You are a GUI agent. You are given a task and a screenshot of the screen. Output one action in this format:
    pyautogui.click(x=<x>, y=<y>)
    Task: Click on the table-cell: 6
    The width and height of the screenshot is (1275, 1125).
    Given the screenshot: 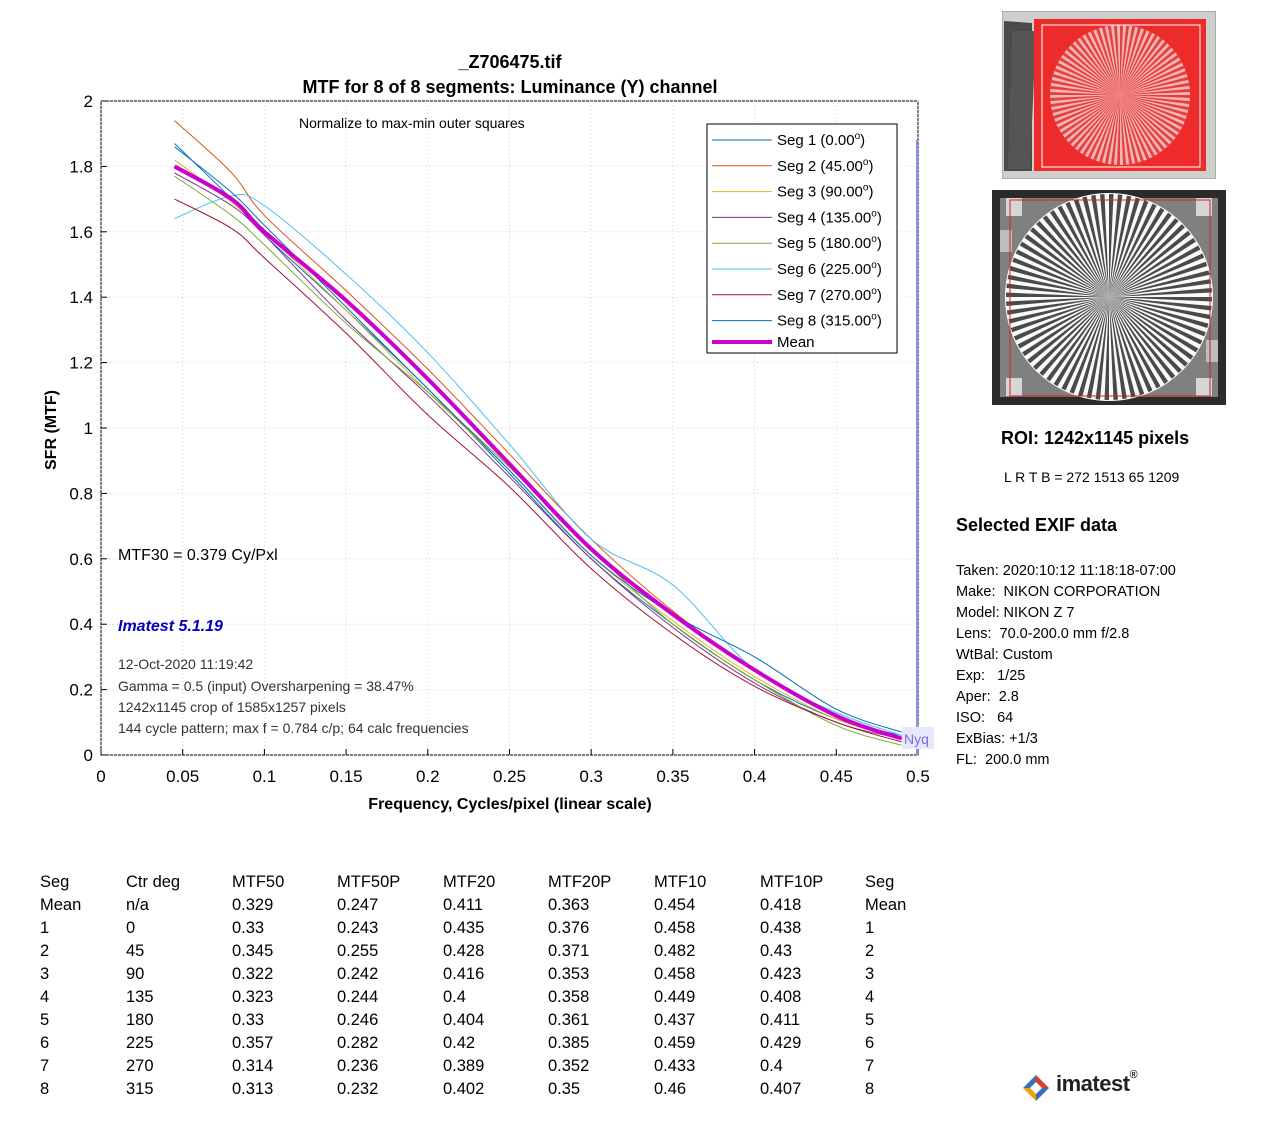 What is the action you would take?
    pyautogui.click(x=45, y=1043)
    